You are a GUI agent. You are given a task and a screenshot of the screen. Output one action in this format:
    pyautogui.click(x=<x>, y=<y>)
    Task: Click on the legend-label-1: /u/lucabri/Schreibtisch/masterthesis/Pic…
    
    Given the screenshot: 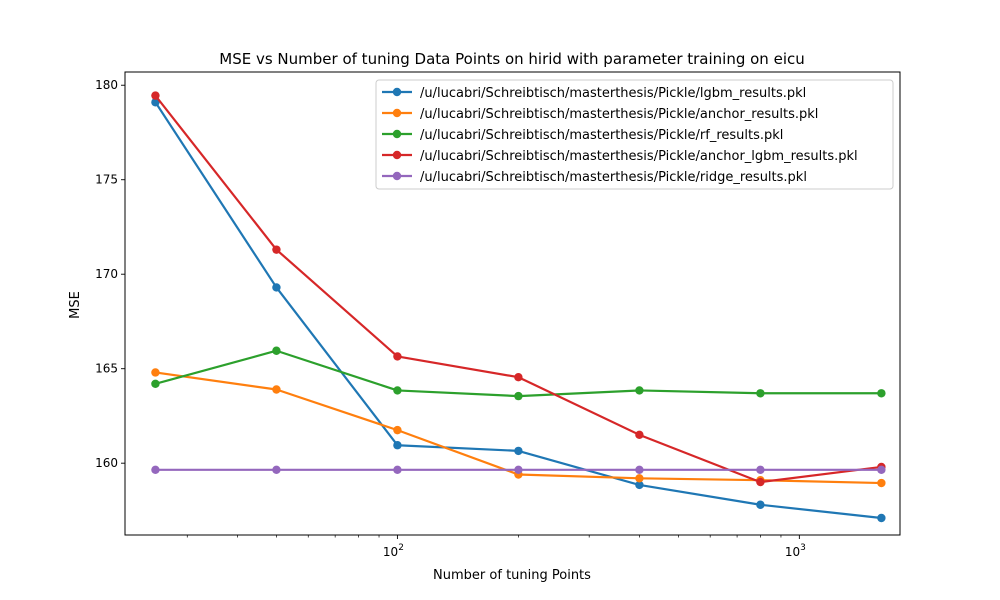 What is the action you would take?
    pyautogui.click(x=619, y=114)
    